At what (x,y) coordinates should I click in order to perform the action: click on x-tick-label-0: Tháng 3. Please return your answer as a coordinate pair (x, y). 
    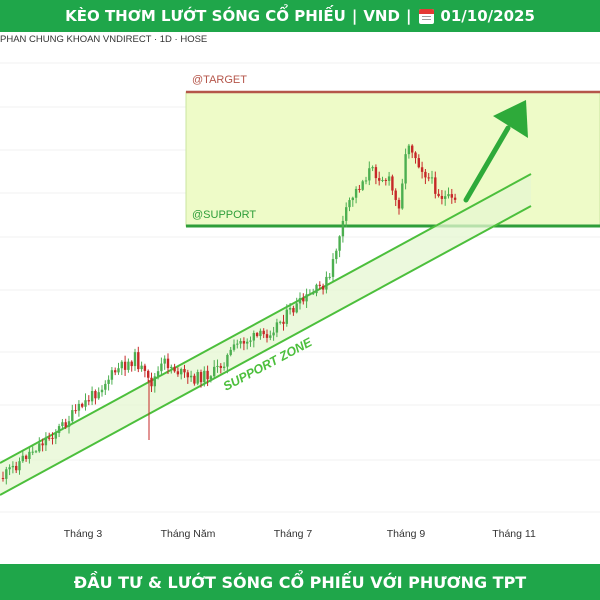
    Looking at the image, I should click on (83, 534).